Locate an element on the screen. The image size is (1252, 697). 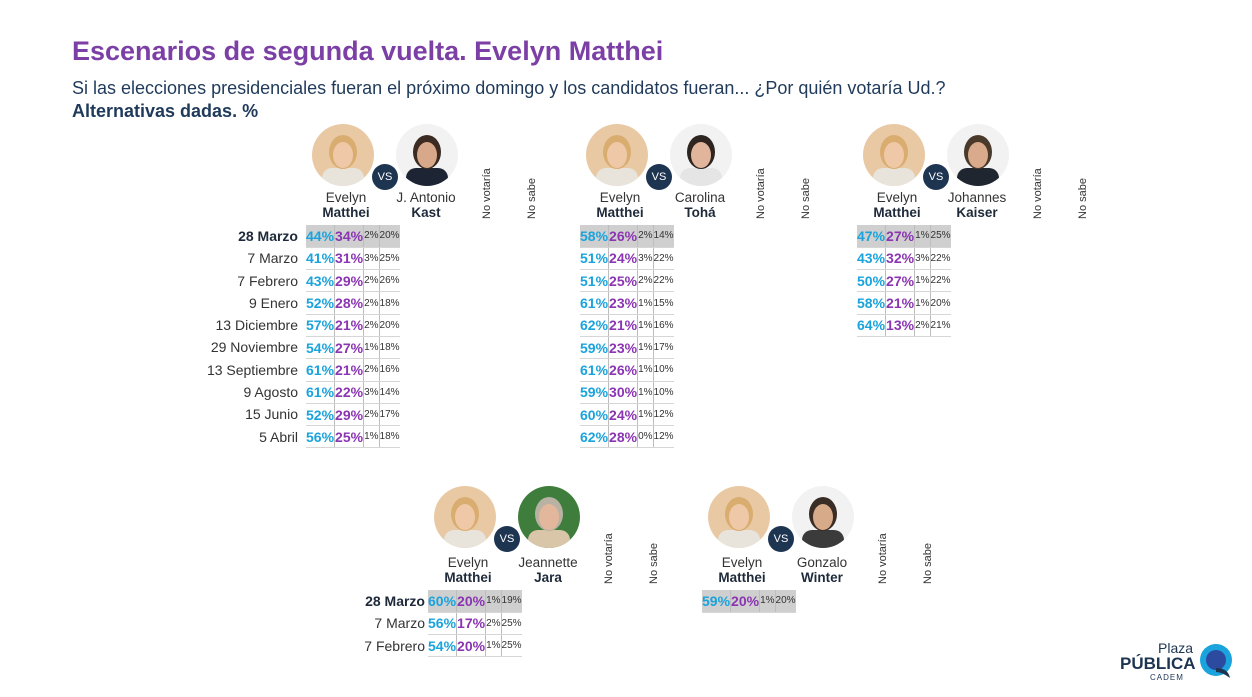
table-row: 56% 17% 2% 25% is located at coordinates (475, 624).